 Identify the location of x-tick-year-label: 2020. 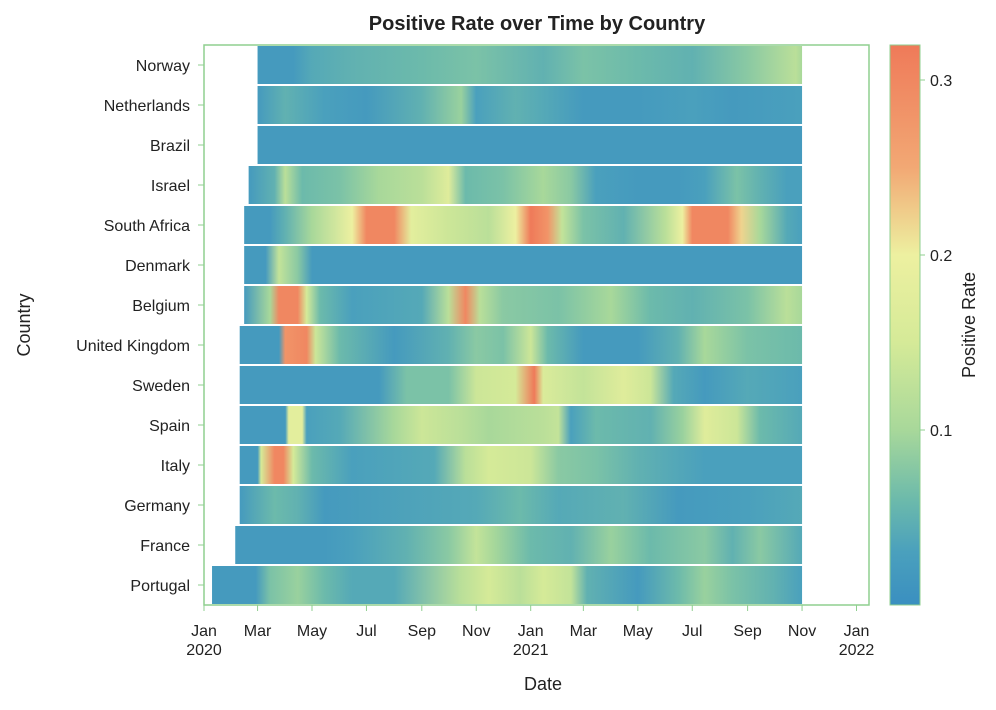
(204, 650).